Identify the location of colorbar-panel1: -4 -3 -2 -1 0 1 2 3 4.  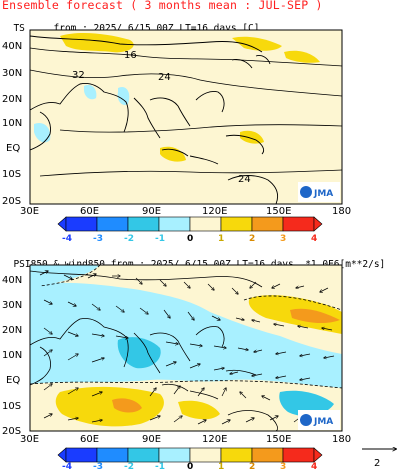
(190, 230).